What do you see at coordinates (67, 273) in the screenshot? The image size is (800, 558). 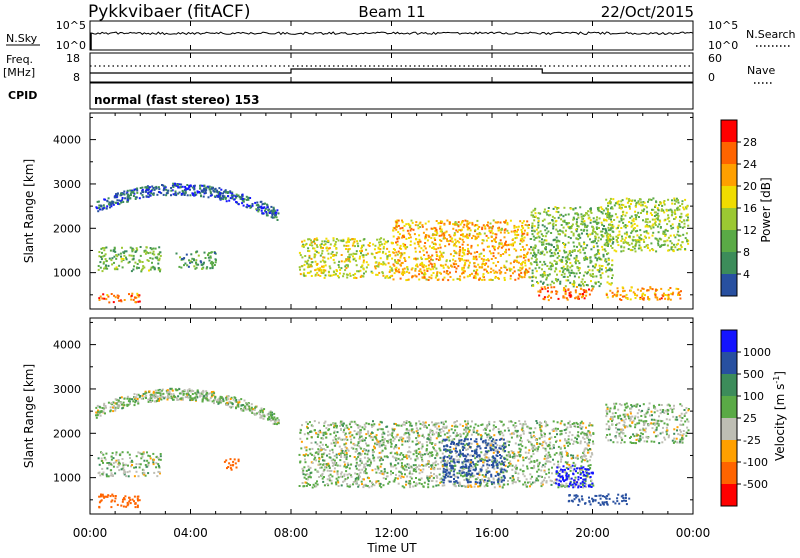 I see `power-ytick-label: 1000` at bounding box center [67, 273].